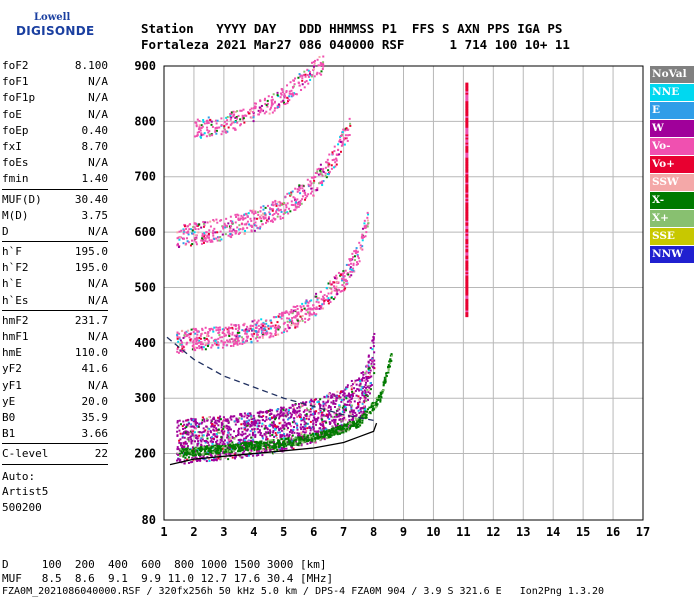  I want to click on param-row: B0 35.9, so click(55, 418).